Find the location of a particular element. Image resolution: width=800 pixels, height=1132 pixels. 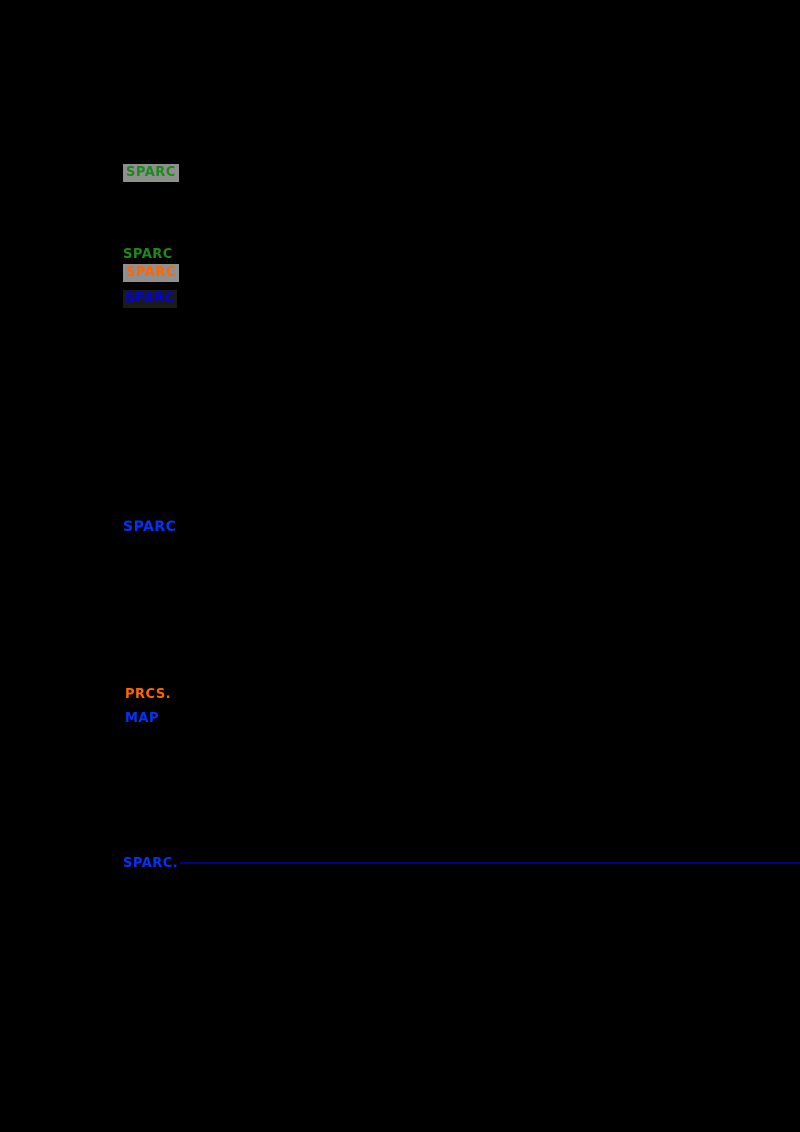

link-blue-3: MAP is located at coordinates (142, 718).